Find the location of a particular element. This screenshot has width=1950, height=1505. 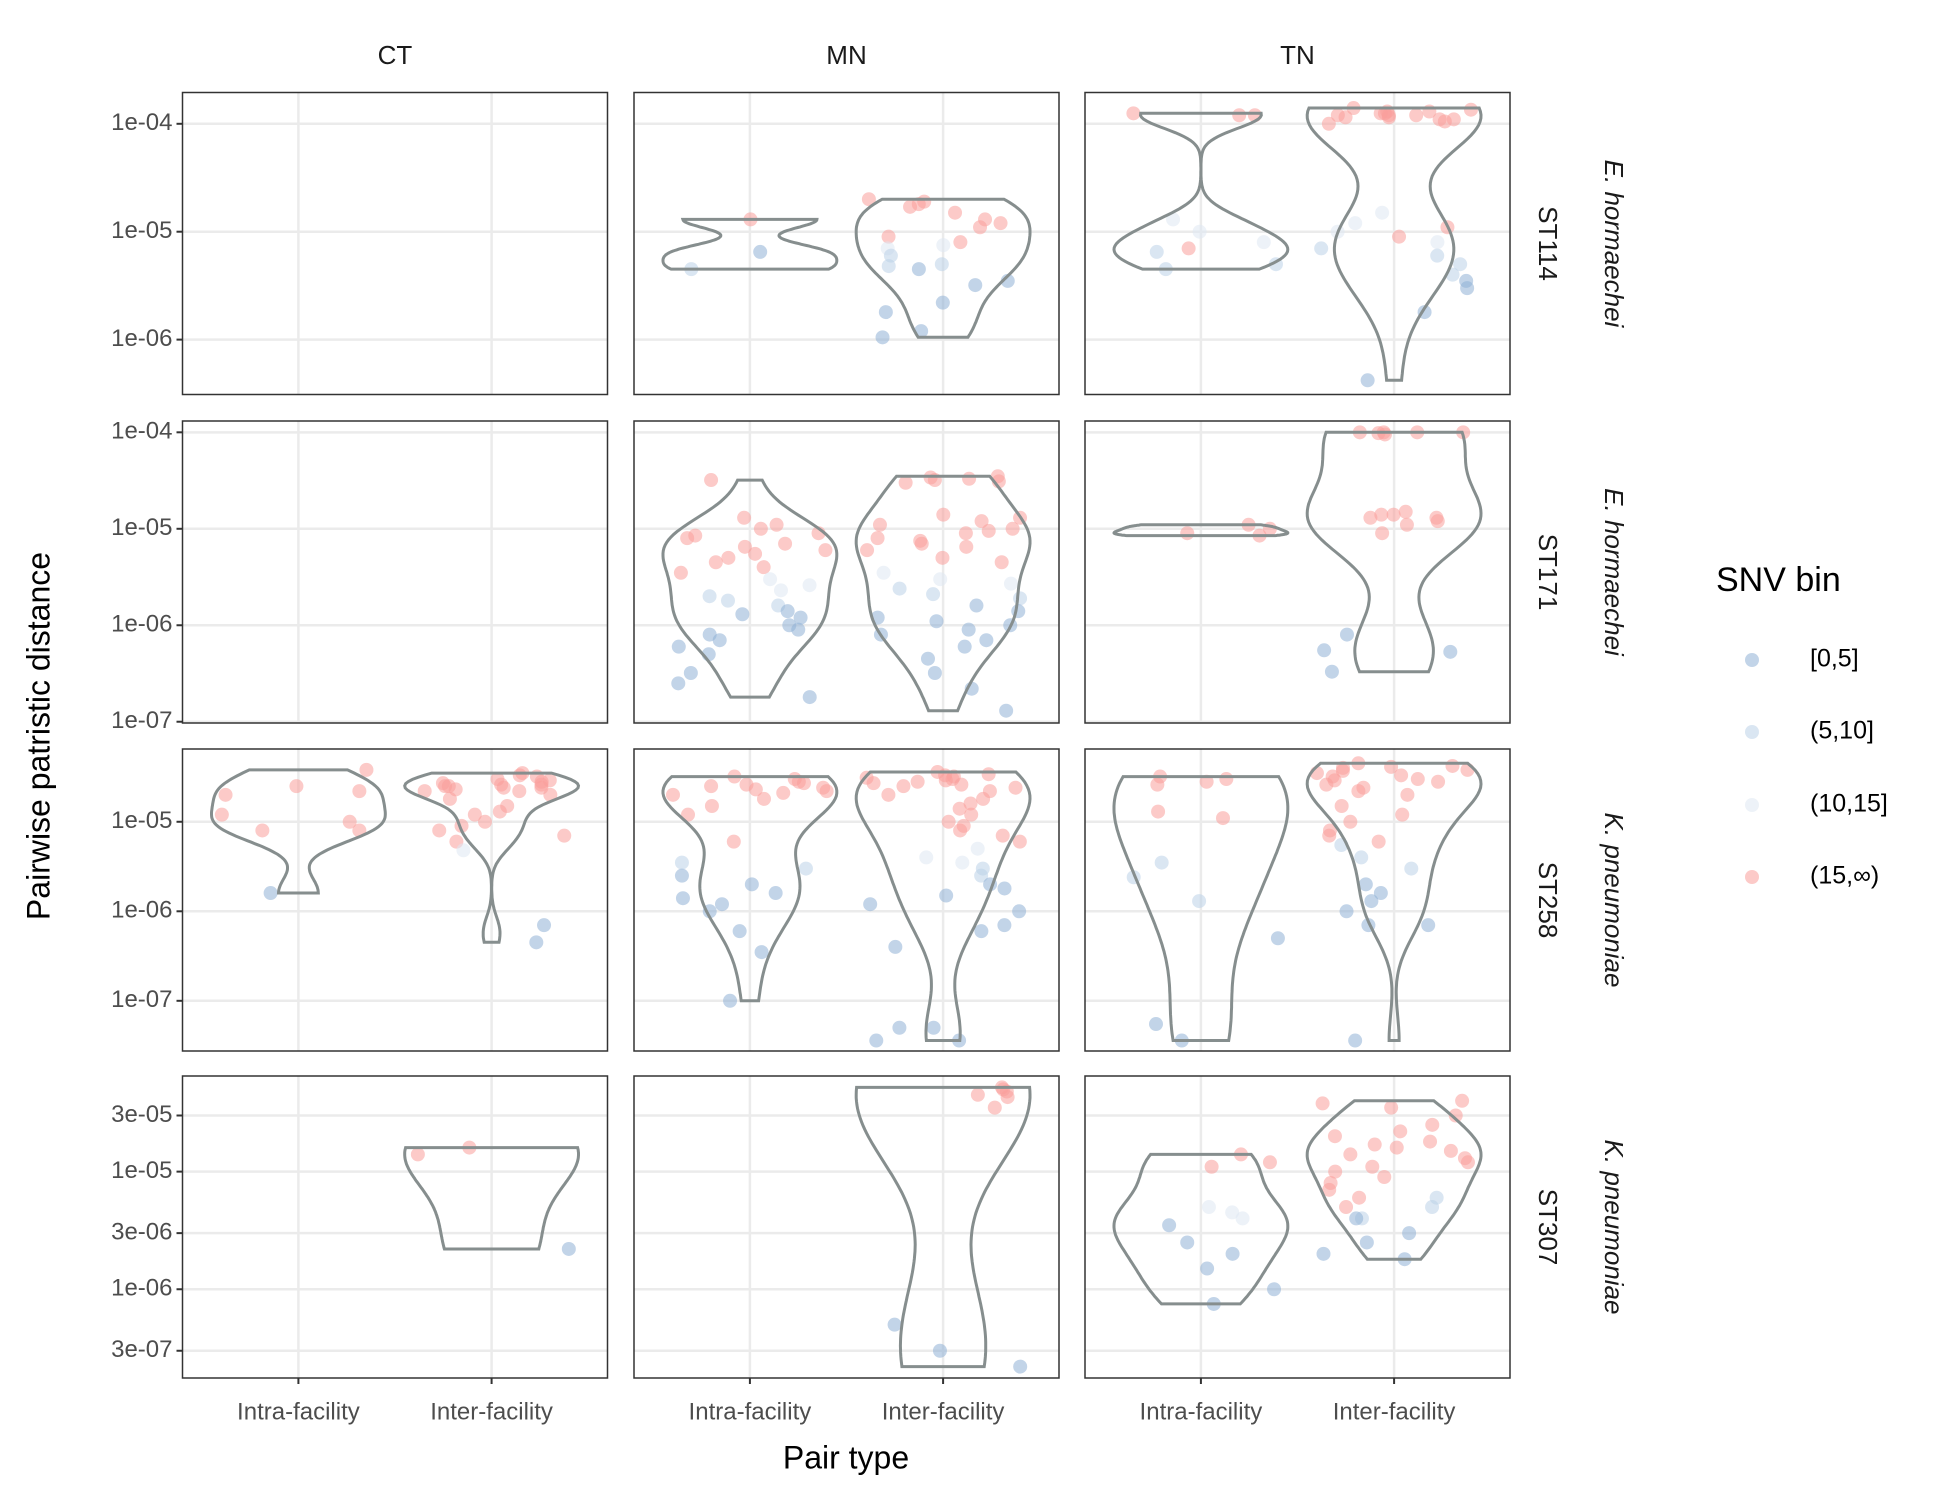

y-tick-label: 3e-07 is located at coordinates (141, 1349).